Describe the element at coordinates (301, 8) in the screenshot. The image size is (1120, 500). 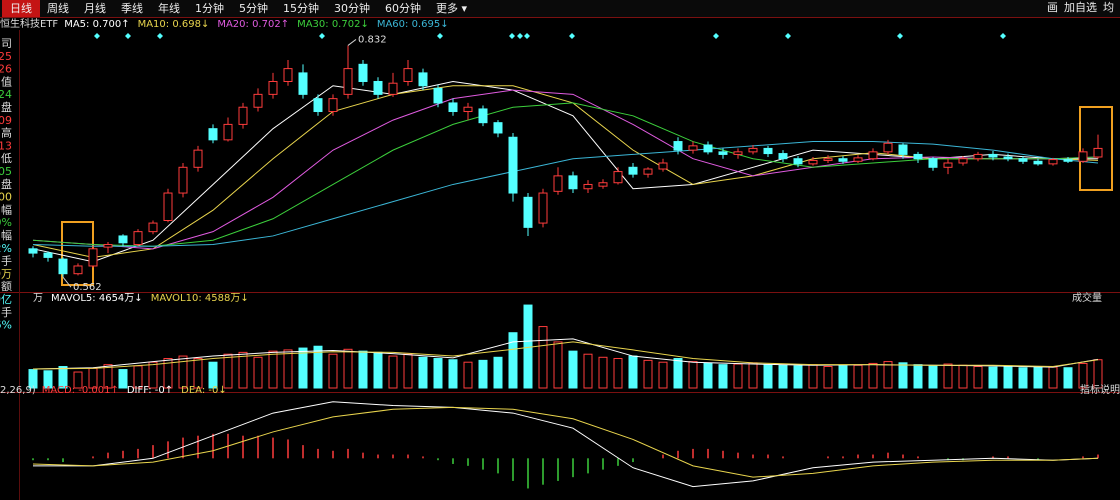
I see `tab: 15分钟` at that location.